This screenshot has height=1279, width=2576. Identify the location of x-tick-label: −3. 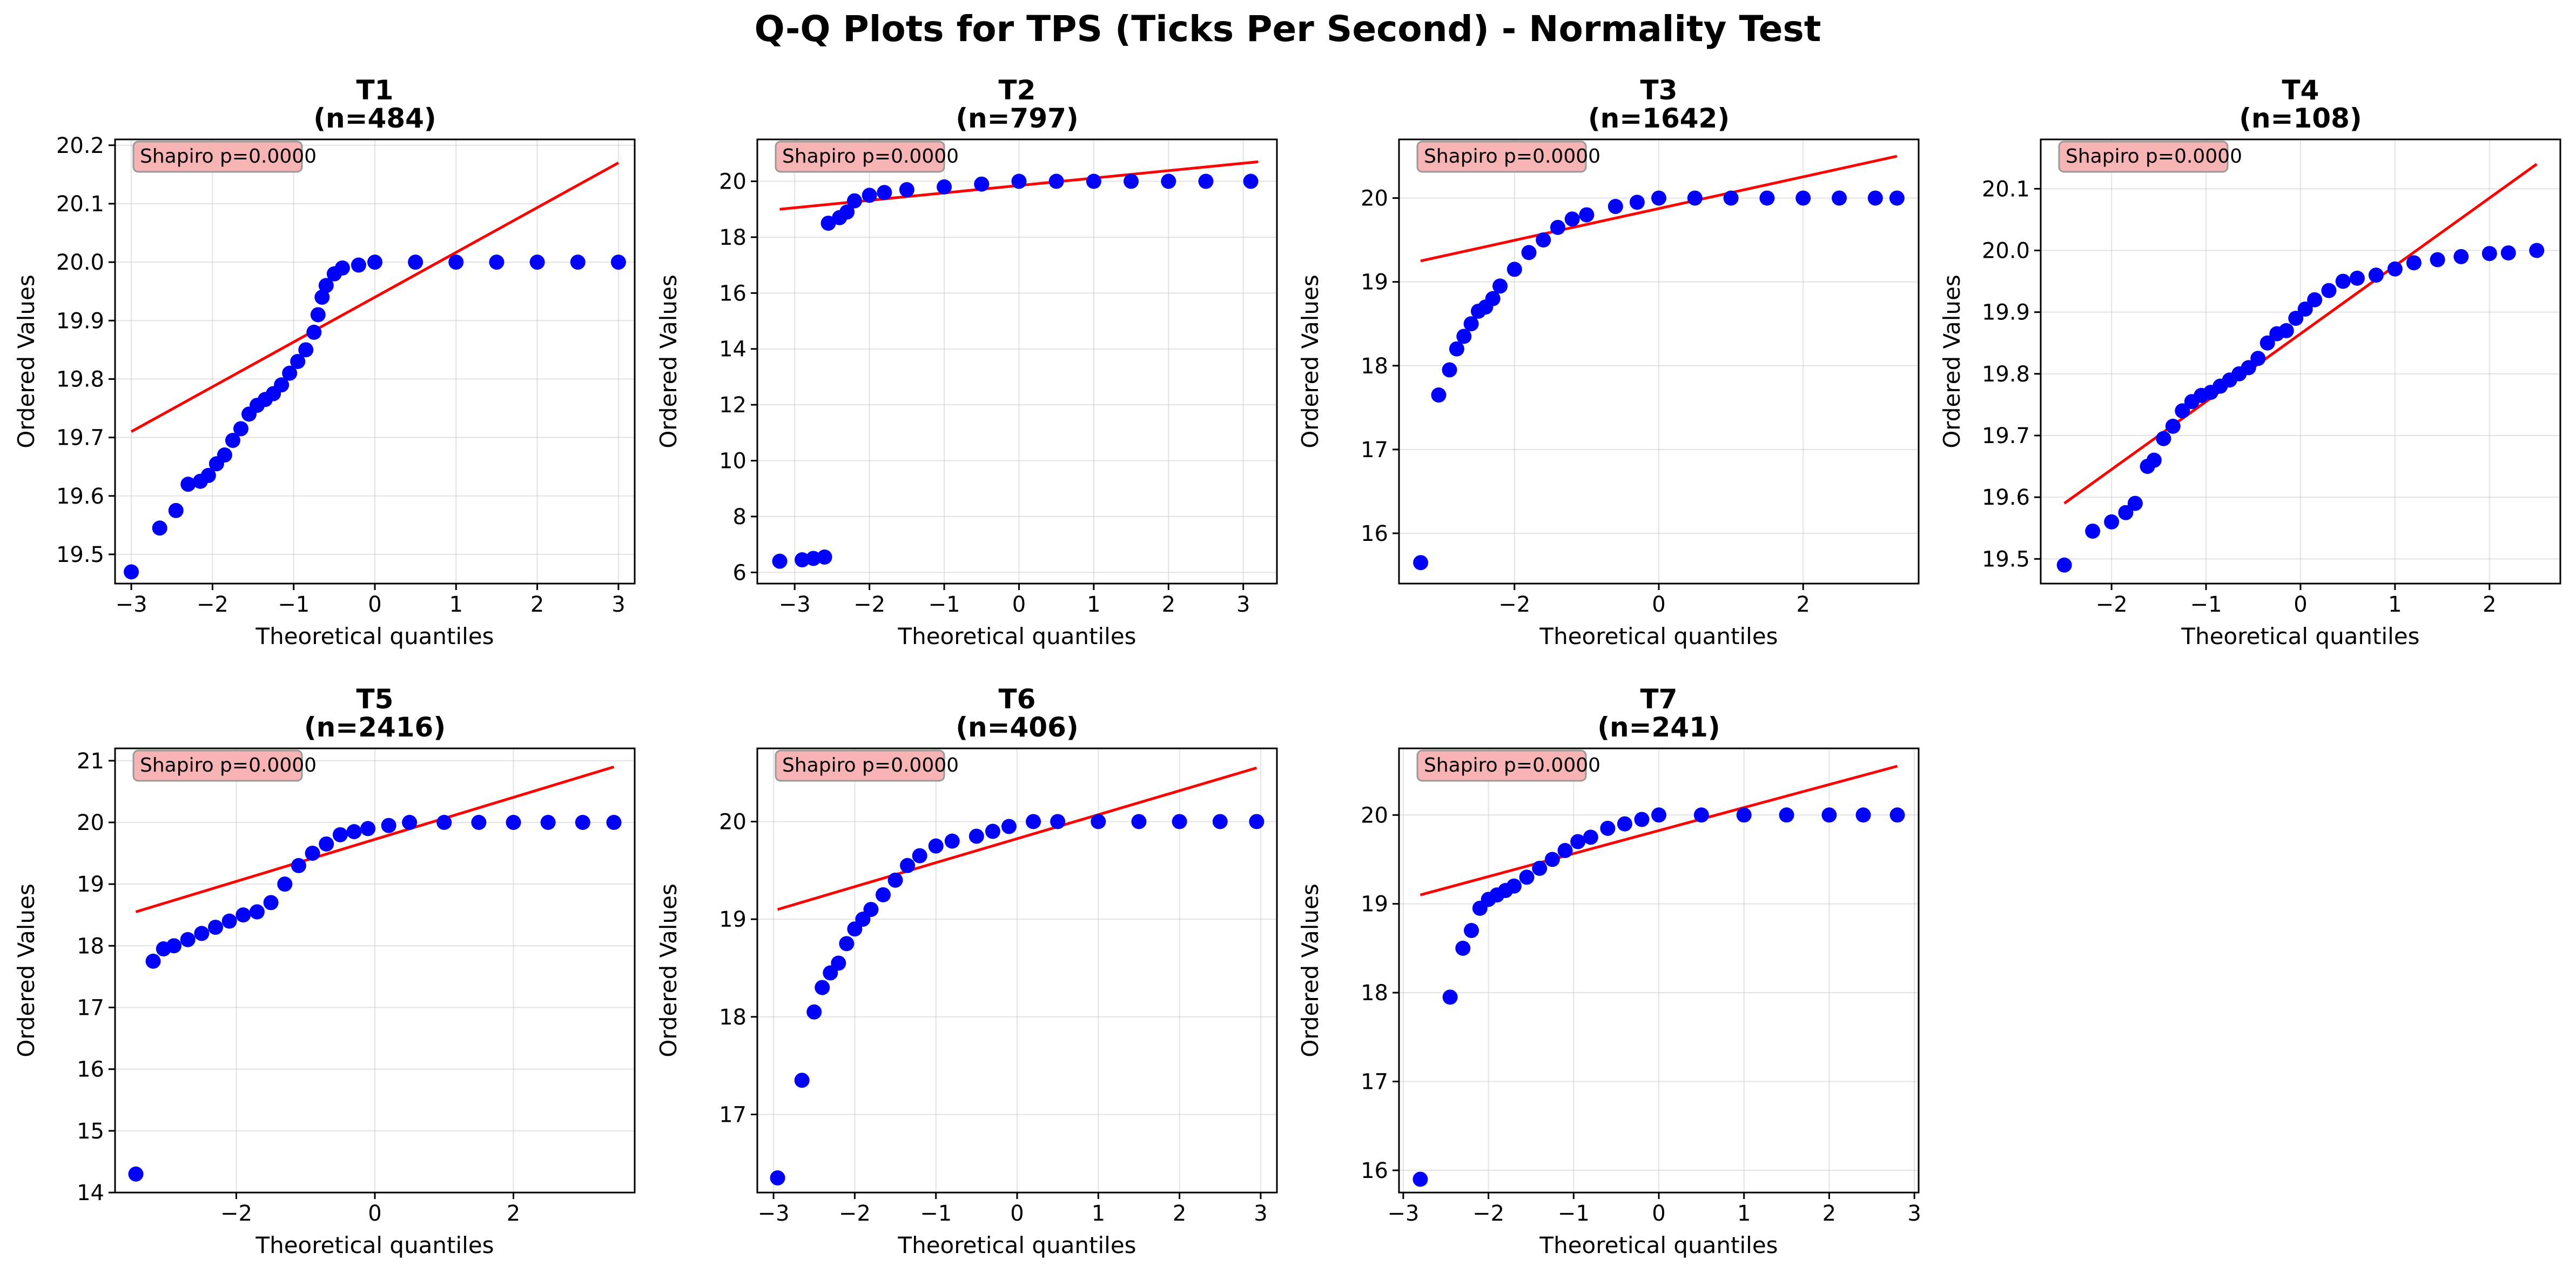
(774, 1214).